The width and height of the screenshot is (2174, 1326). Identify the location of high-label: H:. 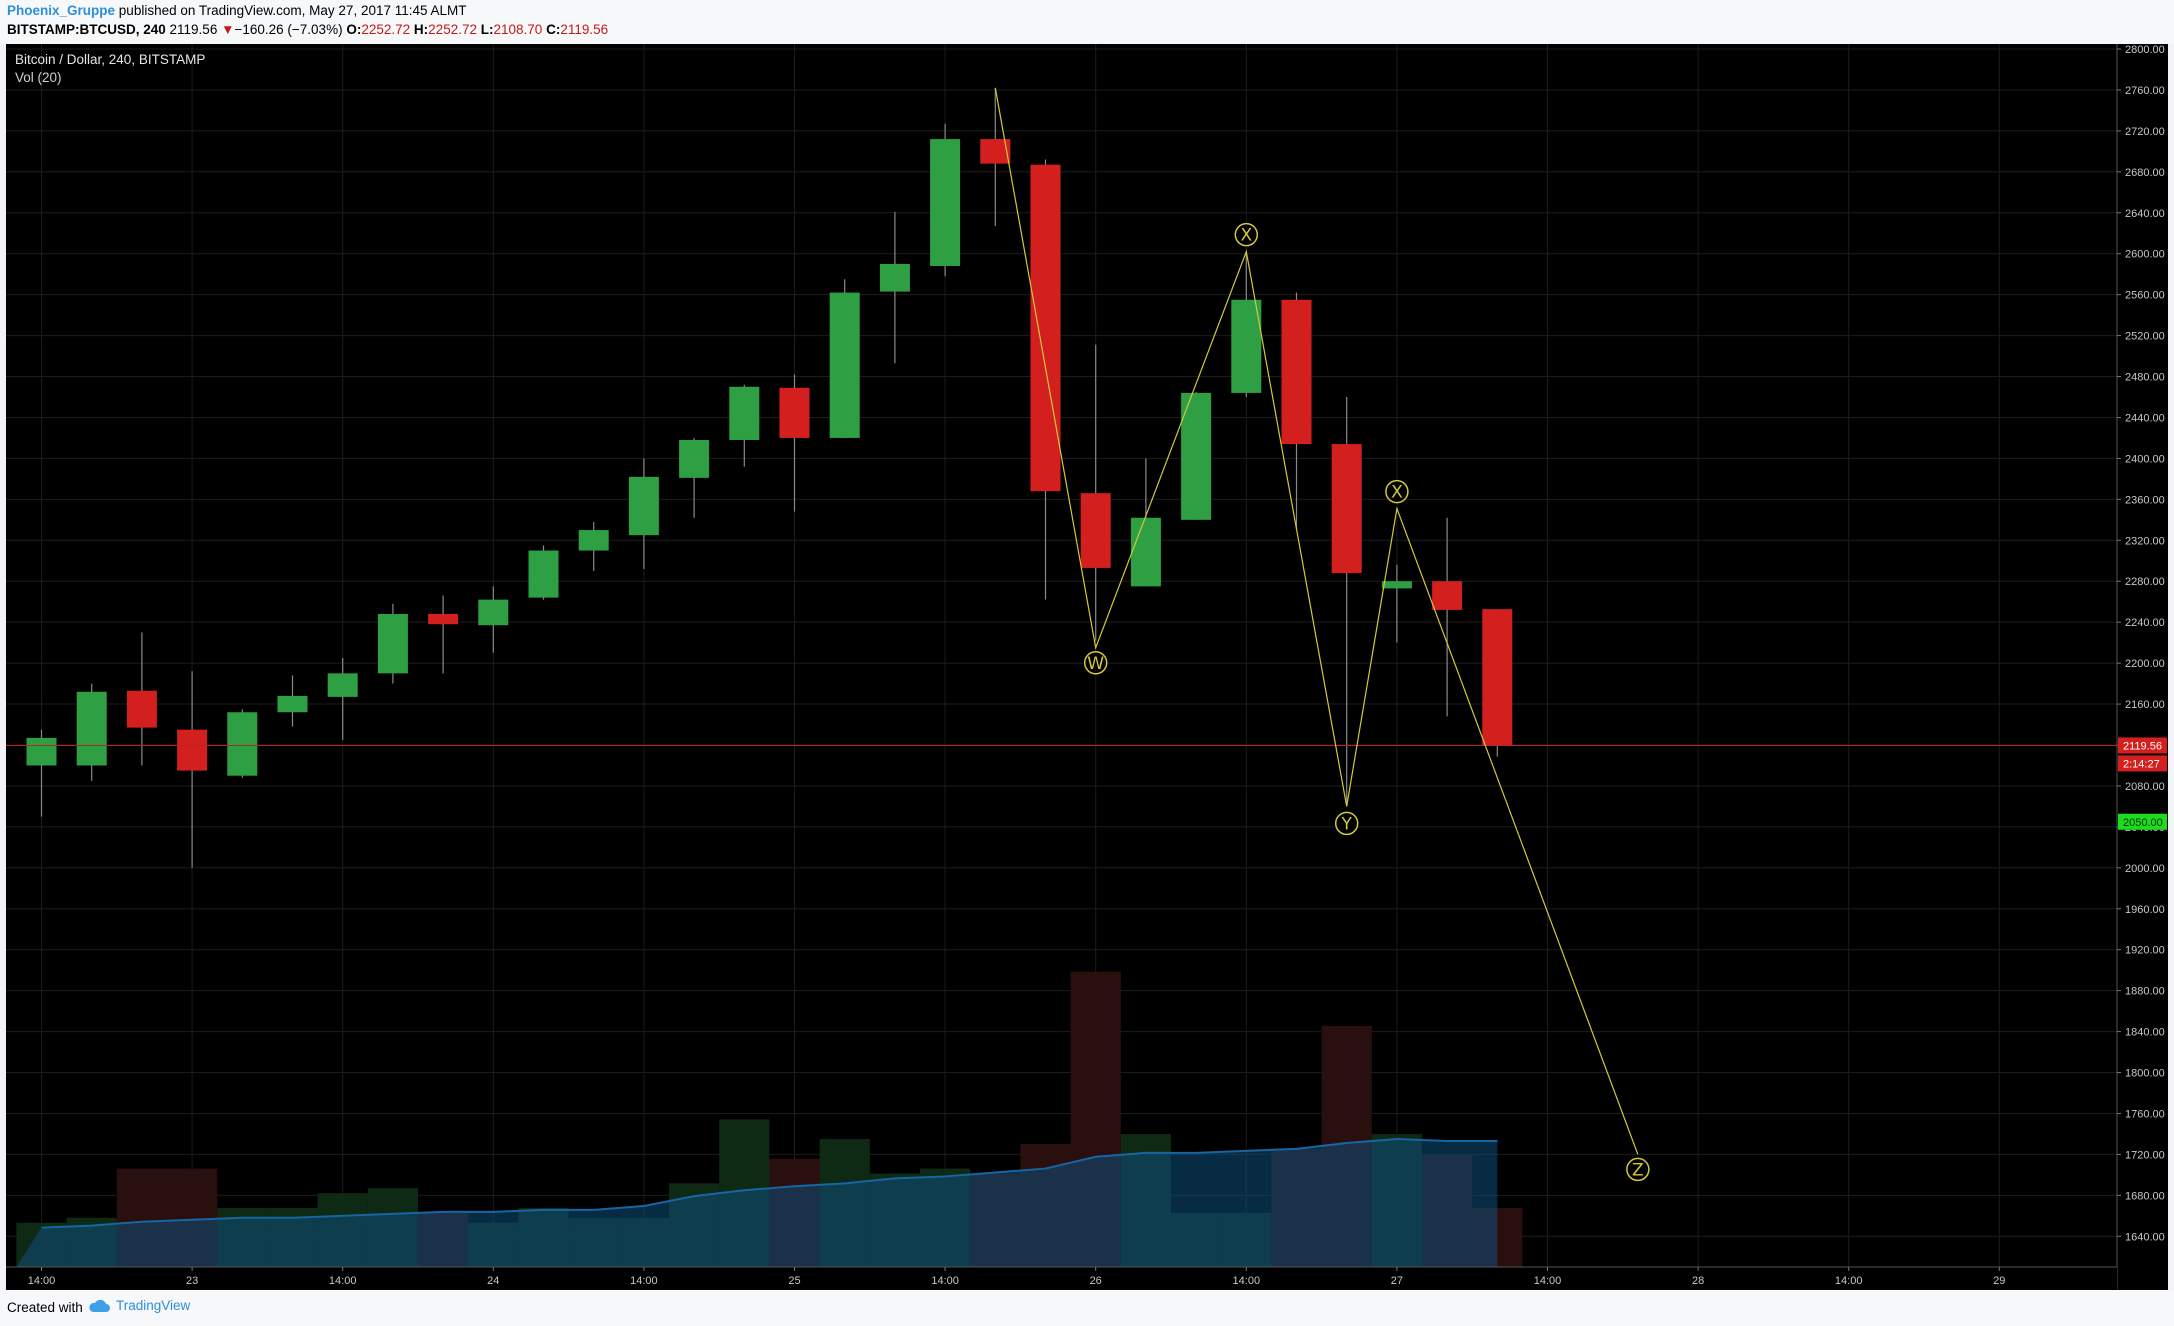
(421, 29).